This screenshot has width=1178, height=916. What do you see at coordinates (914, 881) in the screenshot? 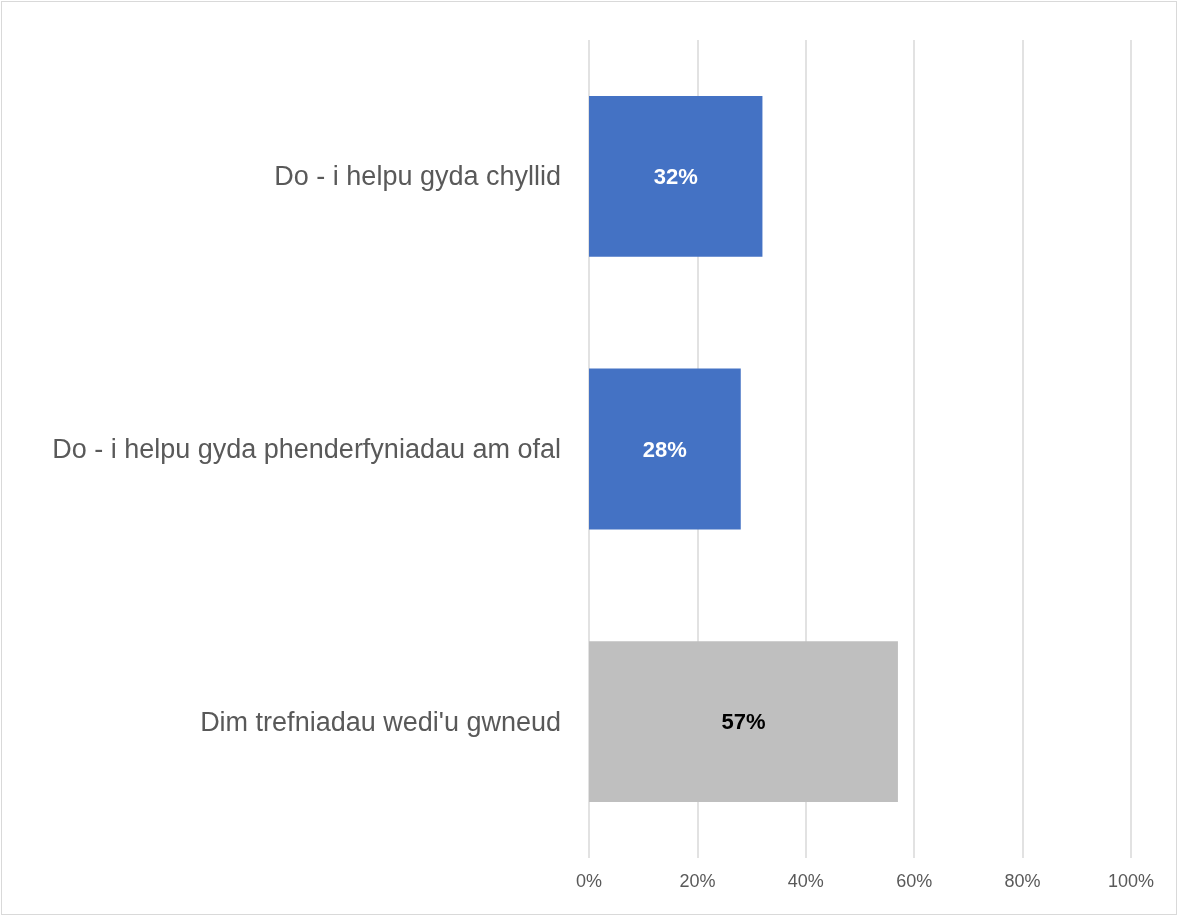
I see `x-tick-label: 60%` at bounding box center [914, 881].